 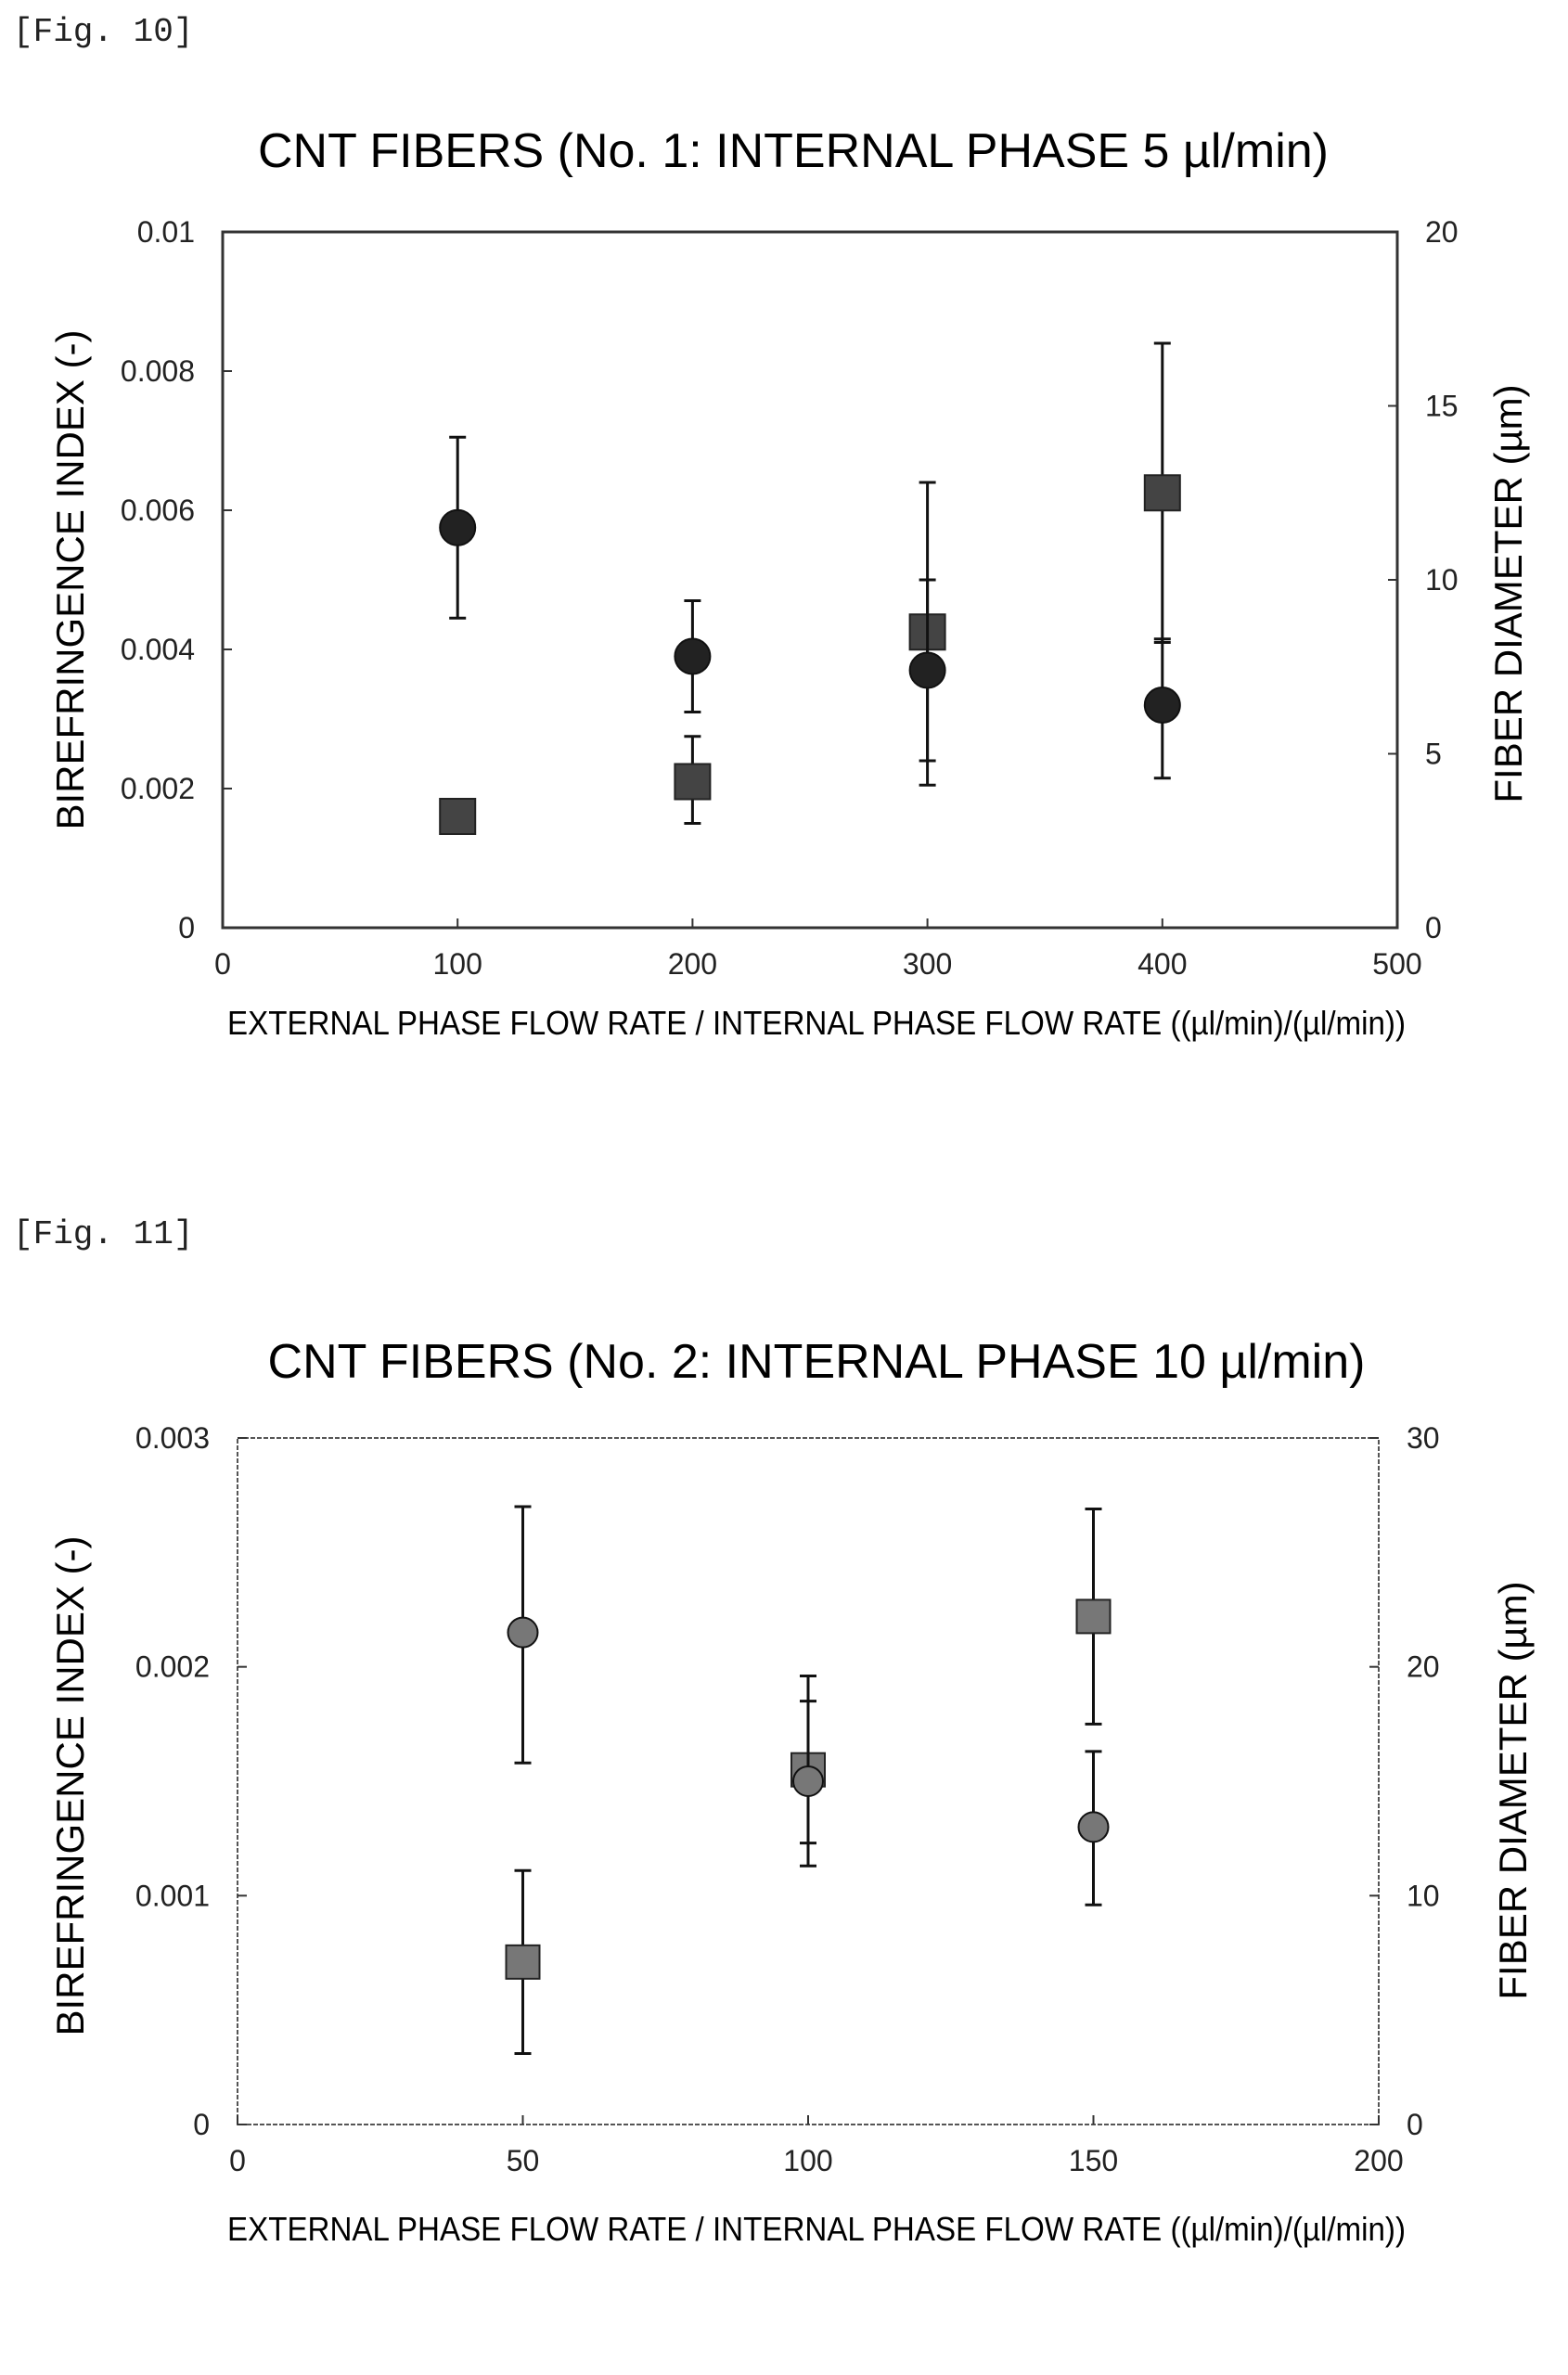 What do you see at coordinates (818, 949) in the screenshot?
I see `x-axis: 0 100 200 300 400 500` at bounding box center [818, 949].